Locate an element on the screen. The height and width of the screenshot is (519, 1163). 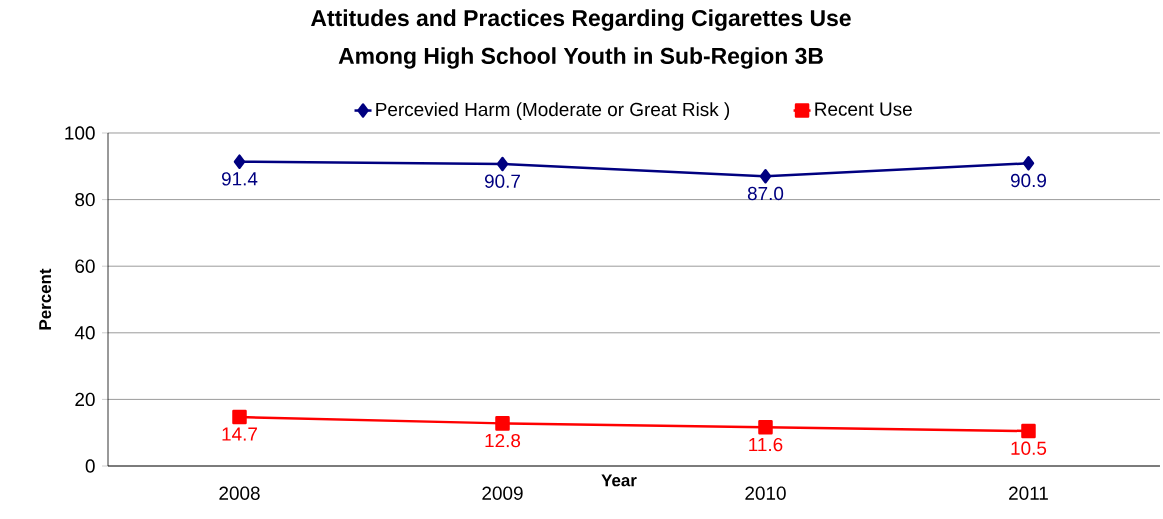
data-label: 90.7 is located at coordinates (502, 181).